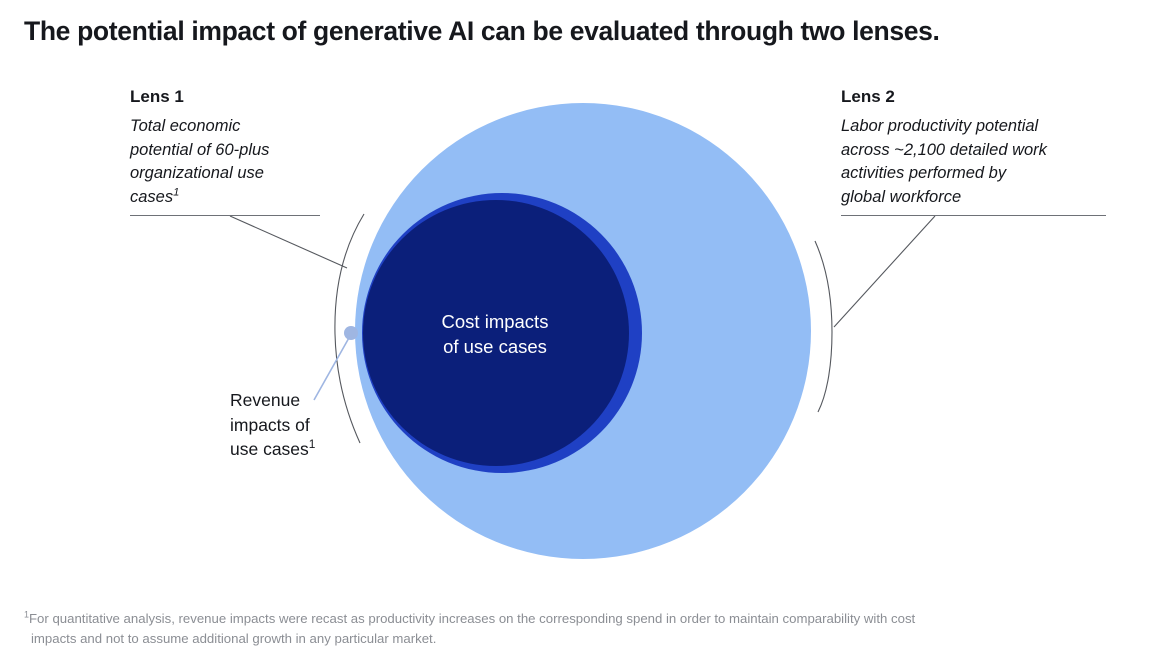 The image size is (1154, 658). Describe the element at coordinates (495, 346) in the screenshot. I see `cost-impacts-label-line-2: of use cases` at that location.